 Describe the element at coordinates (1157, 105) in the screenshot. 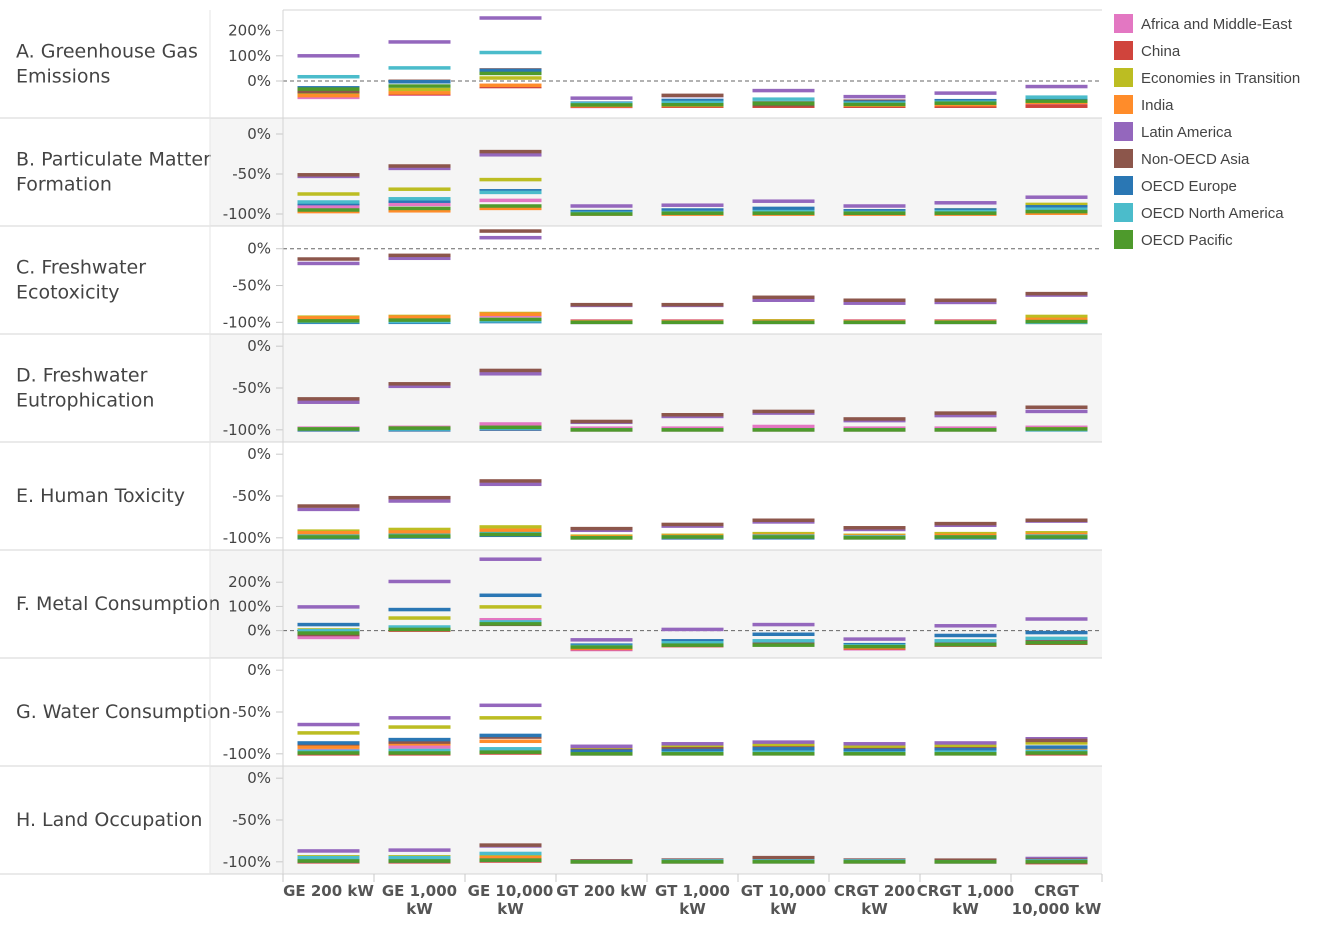

I see `legend-label-india: India` at that location.